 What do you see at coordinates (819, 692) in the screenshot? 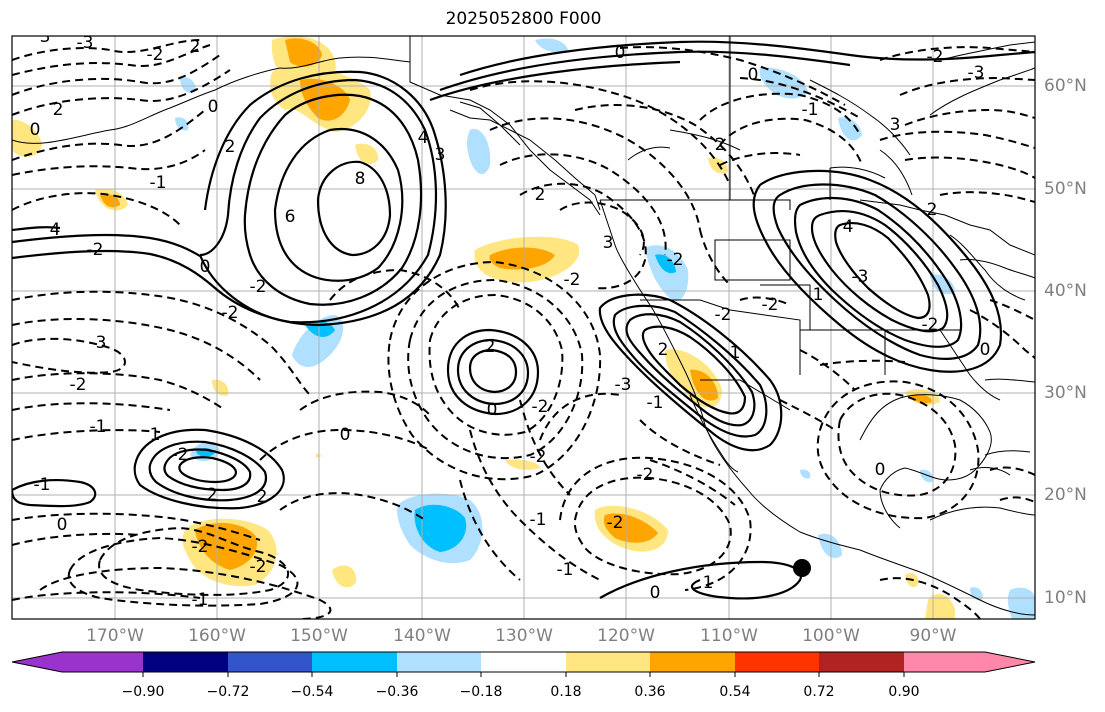
I see `colorbar-tick-label: 0.72` at bounding box center [819, 692].